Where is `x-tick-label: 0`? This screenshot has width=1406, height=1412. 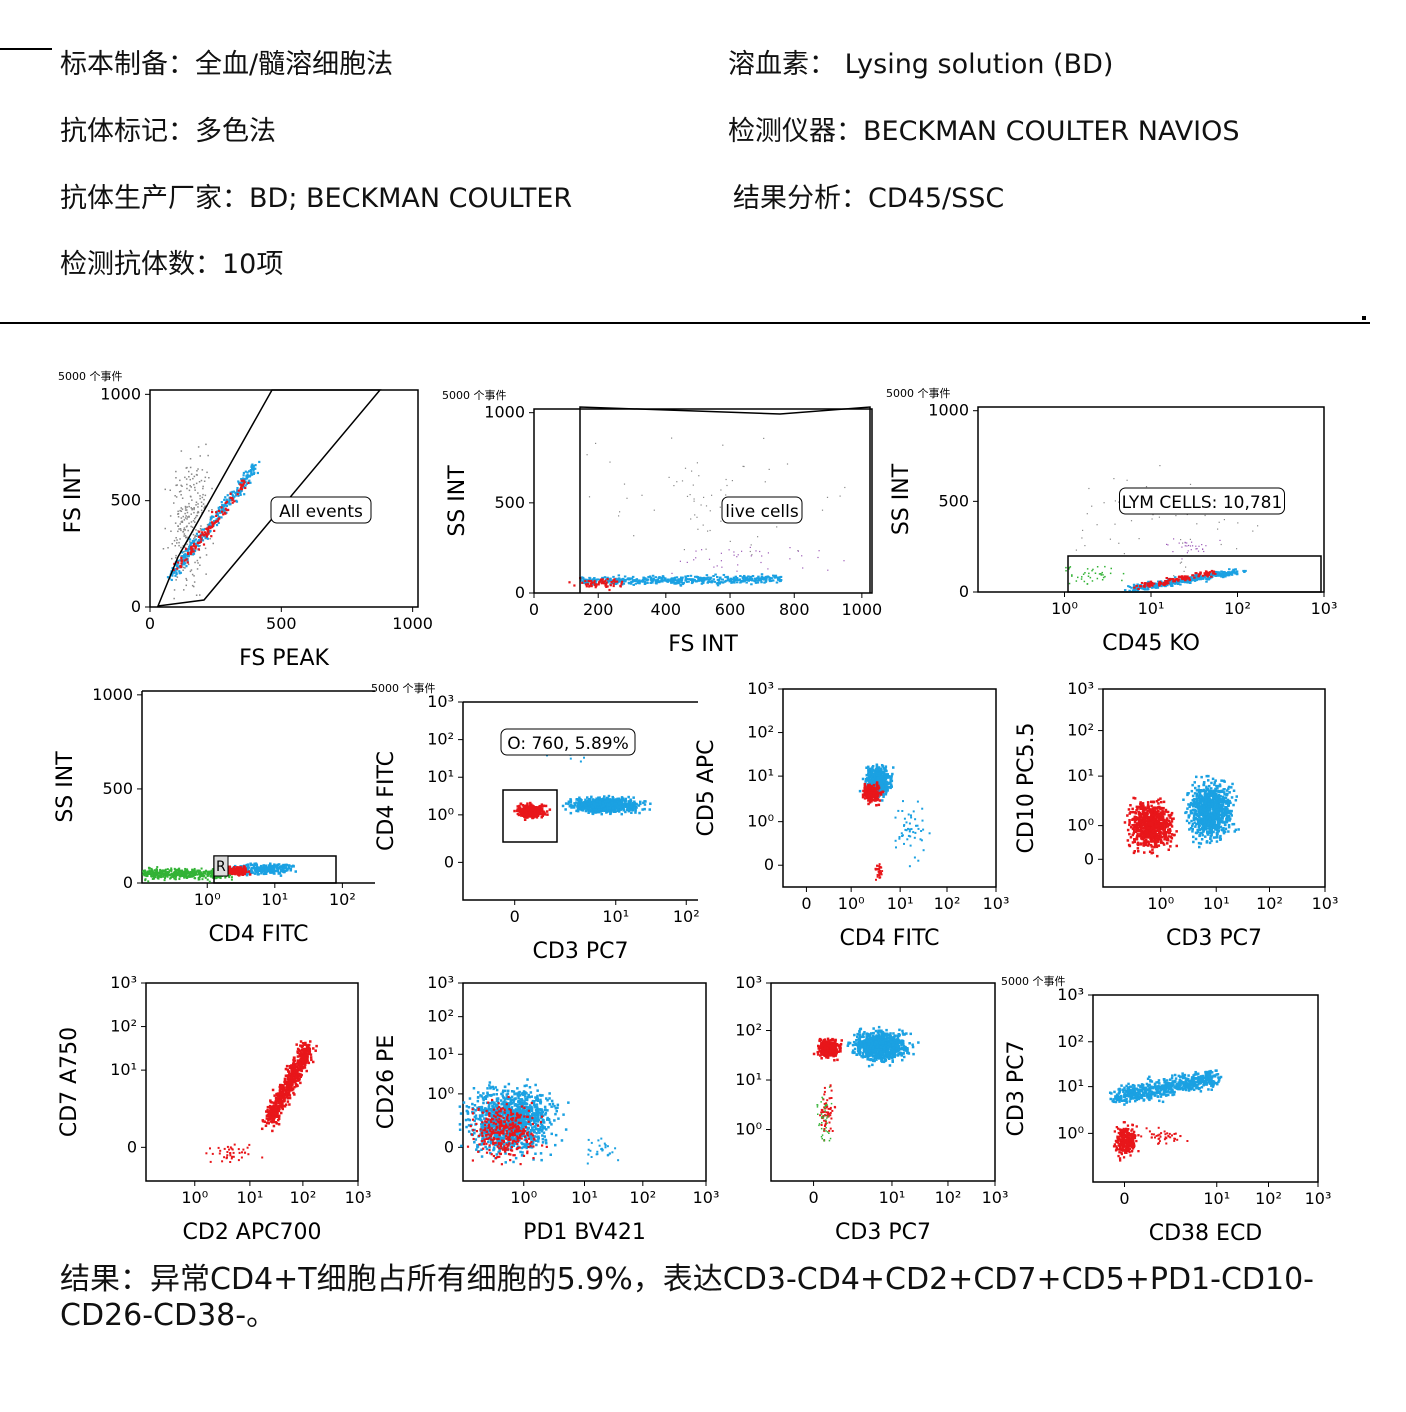
x-tick-label: 0 is located at coordinates (150, 623).